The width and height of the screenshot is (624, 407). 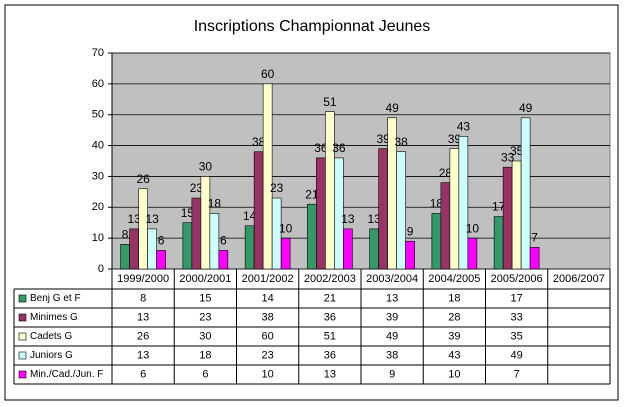 What do you see at coordinates (286, 228) in the screenshot?
I see `data-label: 10` at bounding box center [286, 228].